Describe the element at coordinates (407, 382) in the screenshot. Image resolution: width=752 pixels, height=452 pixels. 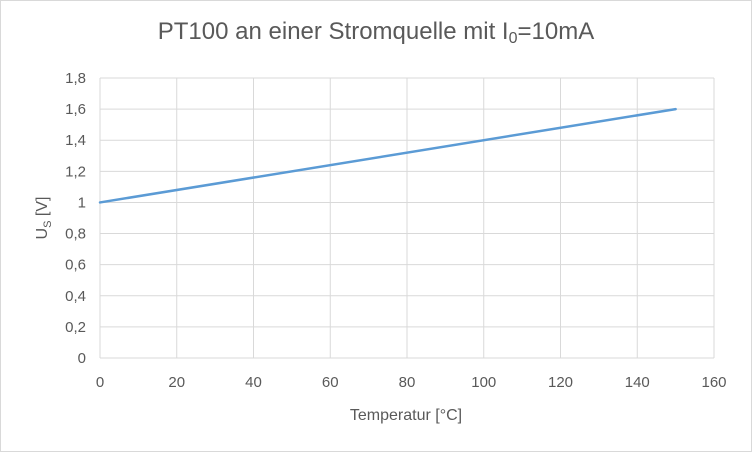
I see `x-tick-label: 80` at that location.